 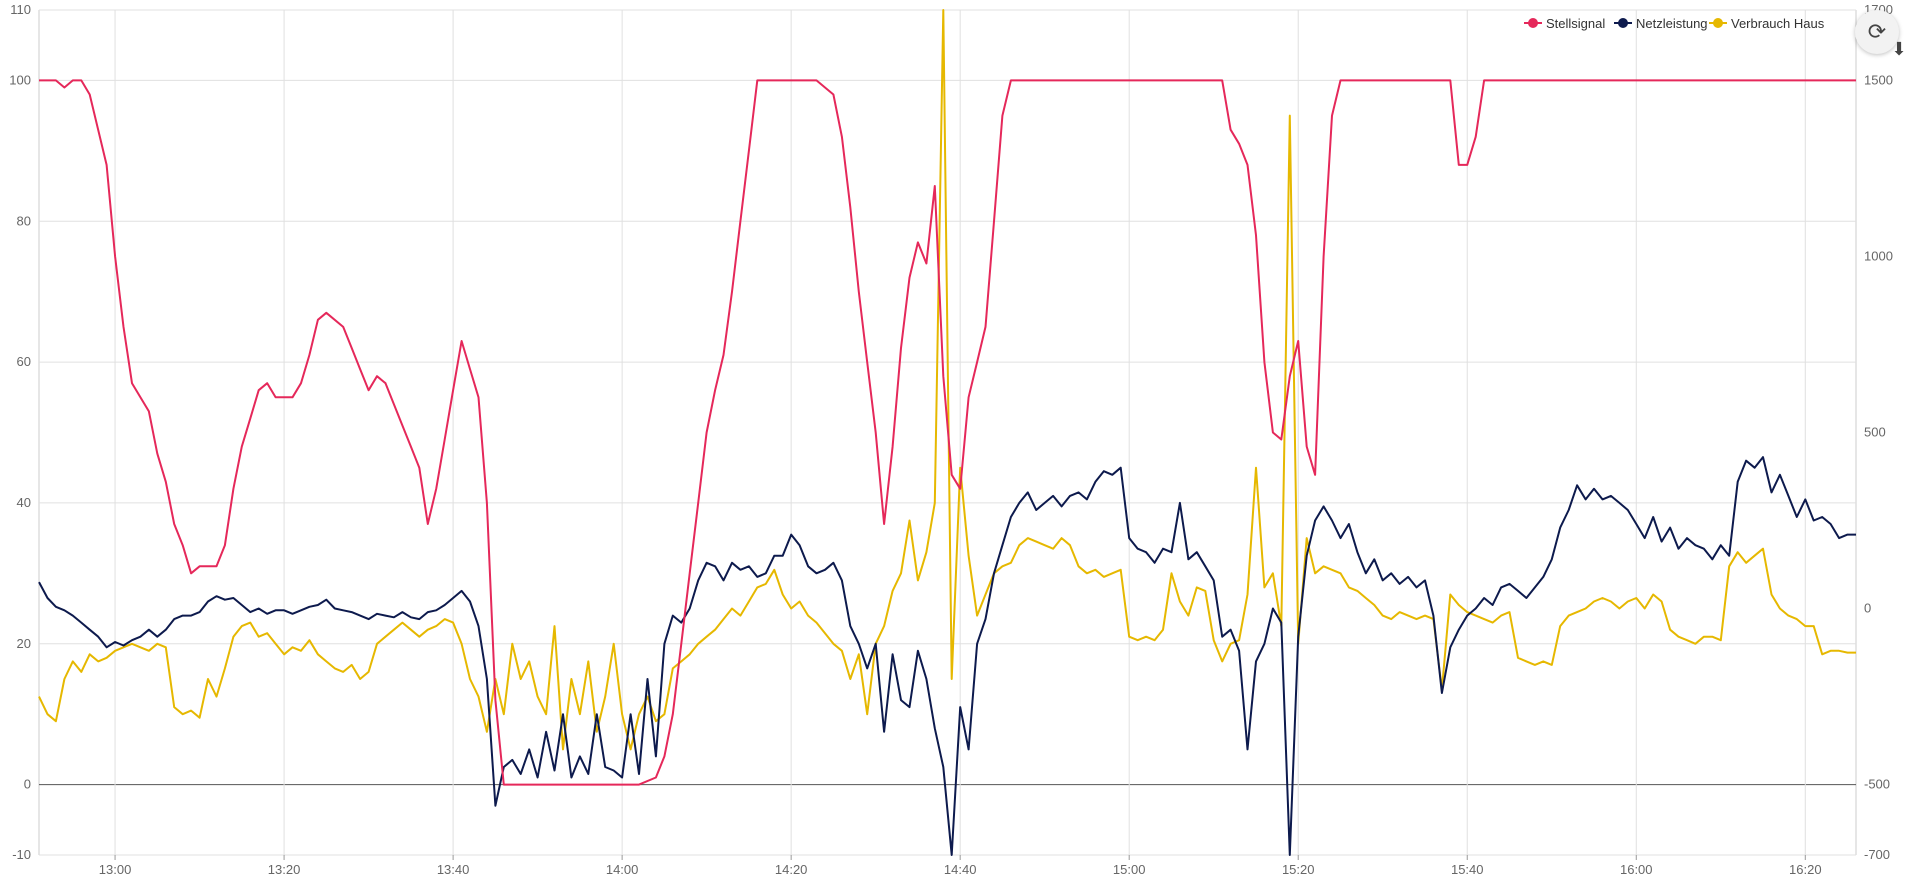 I want to click on x-tick-label: 15:40, so click(x=1467, y=869).